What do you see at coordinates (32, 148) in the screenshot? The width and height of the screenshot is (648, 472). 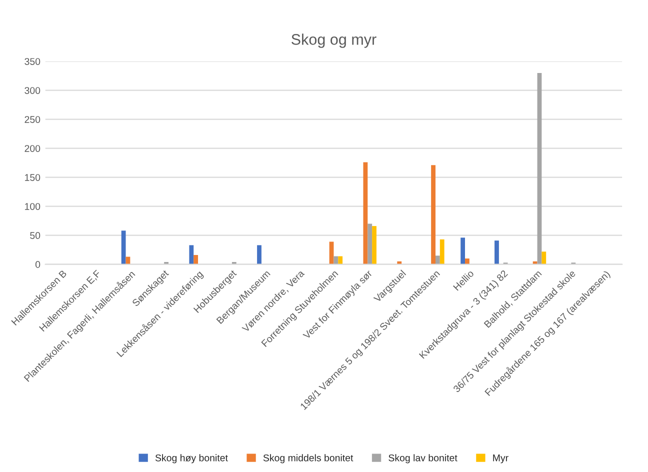 I see `y-tick-label: 200` at bounding box center [32, 148].